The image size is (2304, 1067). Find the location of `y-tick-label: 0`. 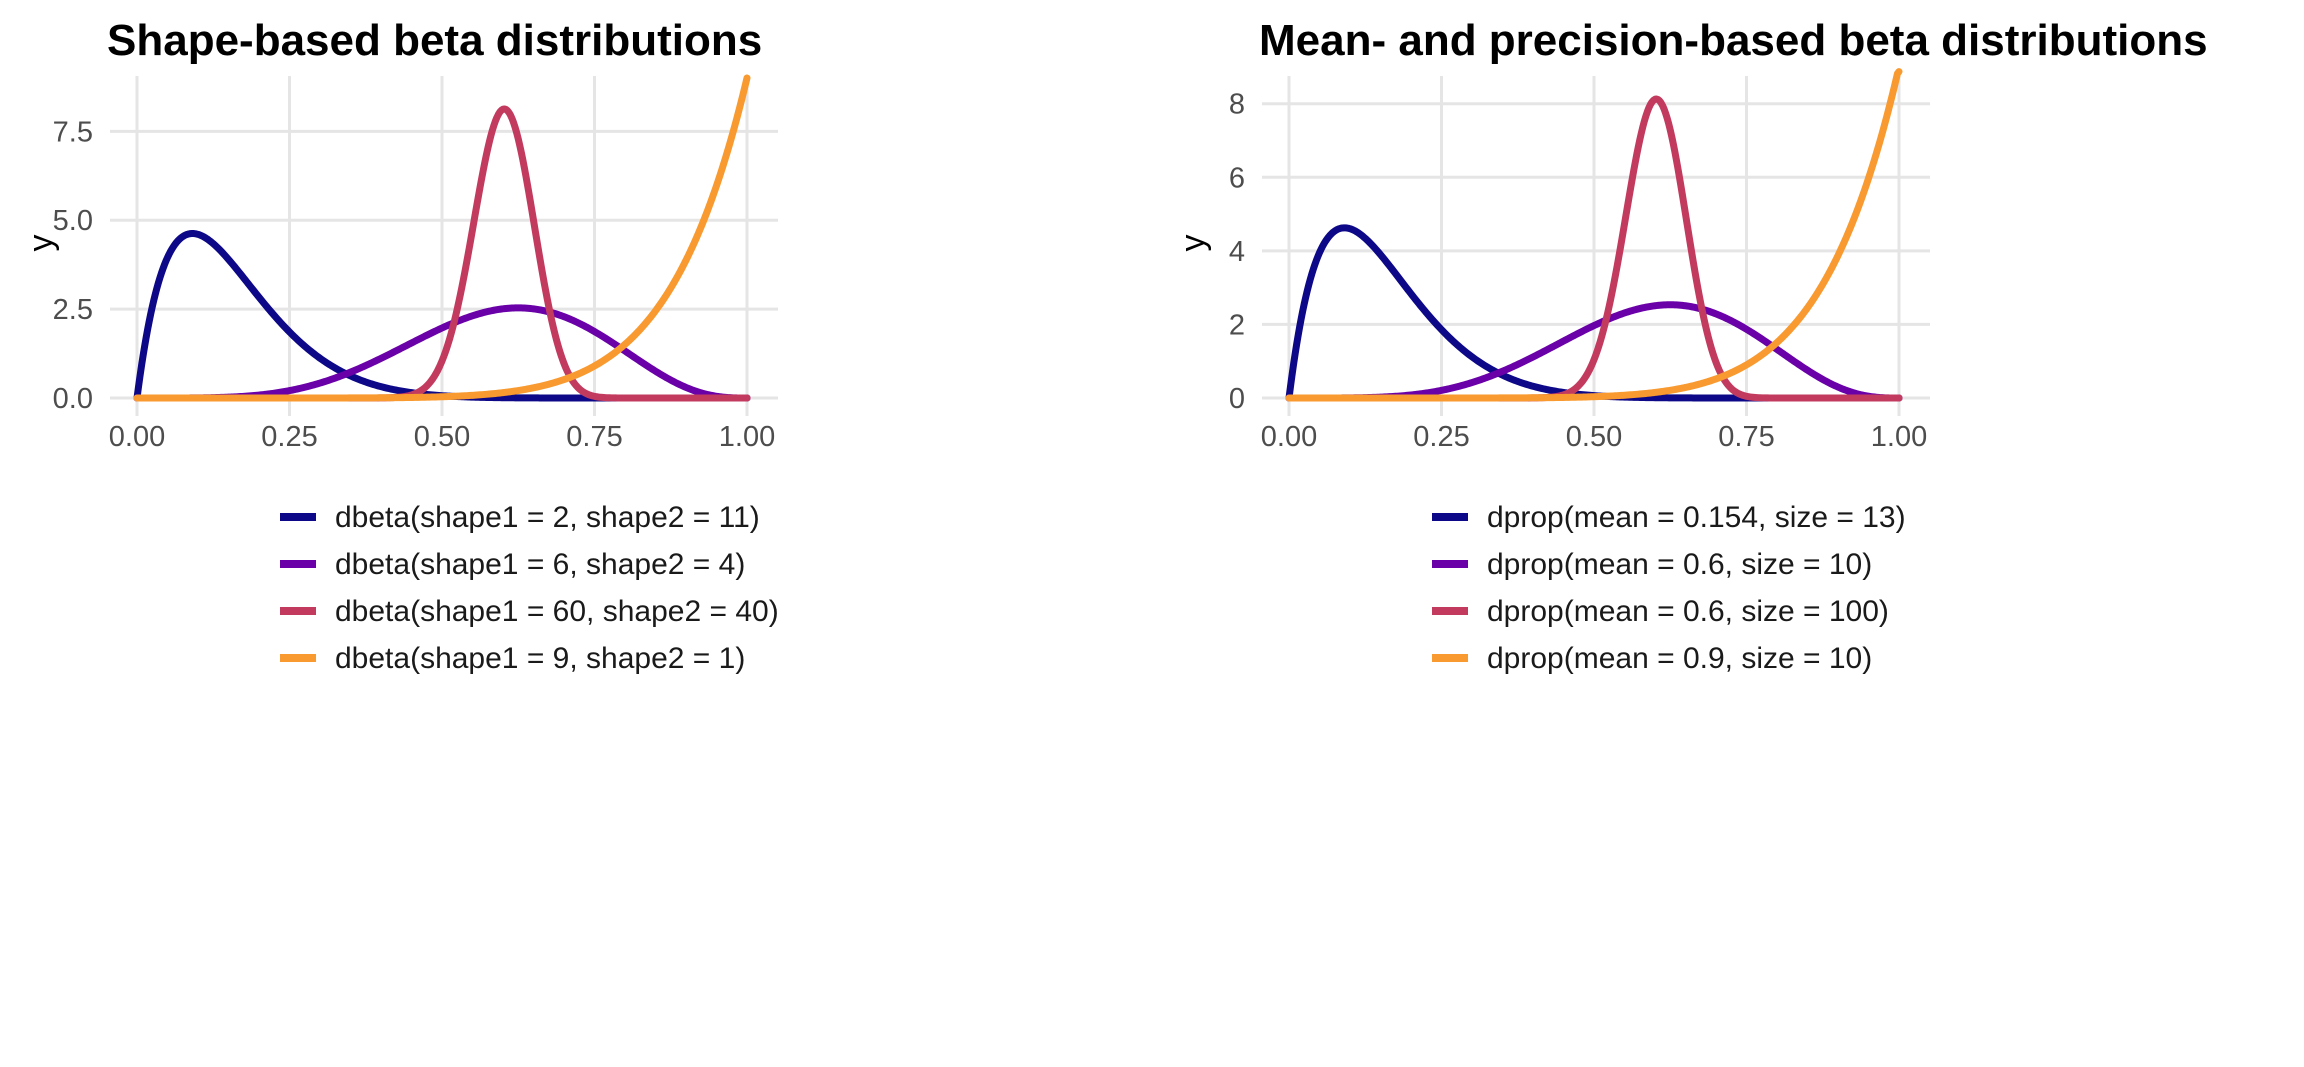

y-tick-label: 0 is located at coordinates (1237, 399).